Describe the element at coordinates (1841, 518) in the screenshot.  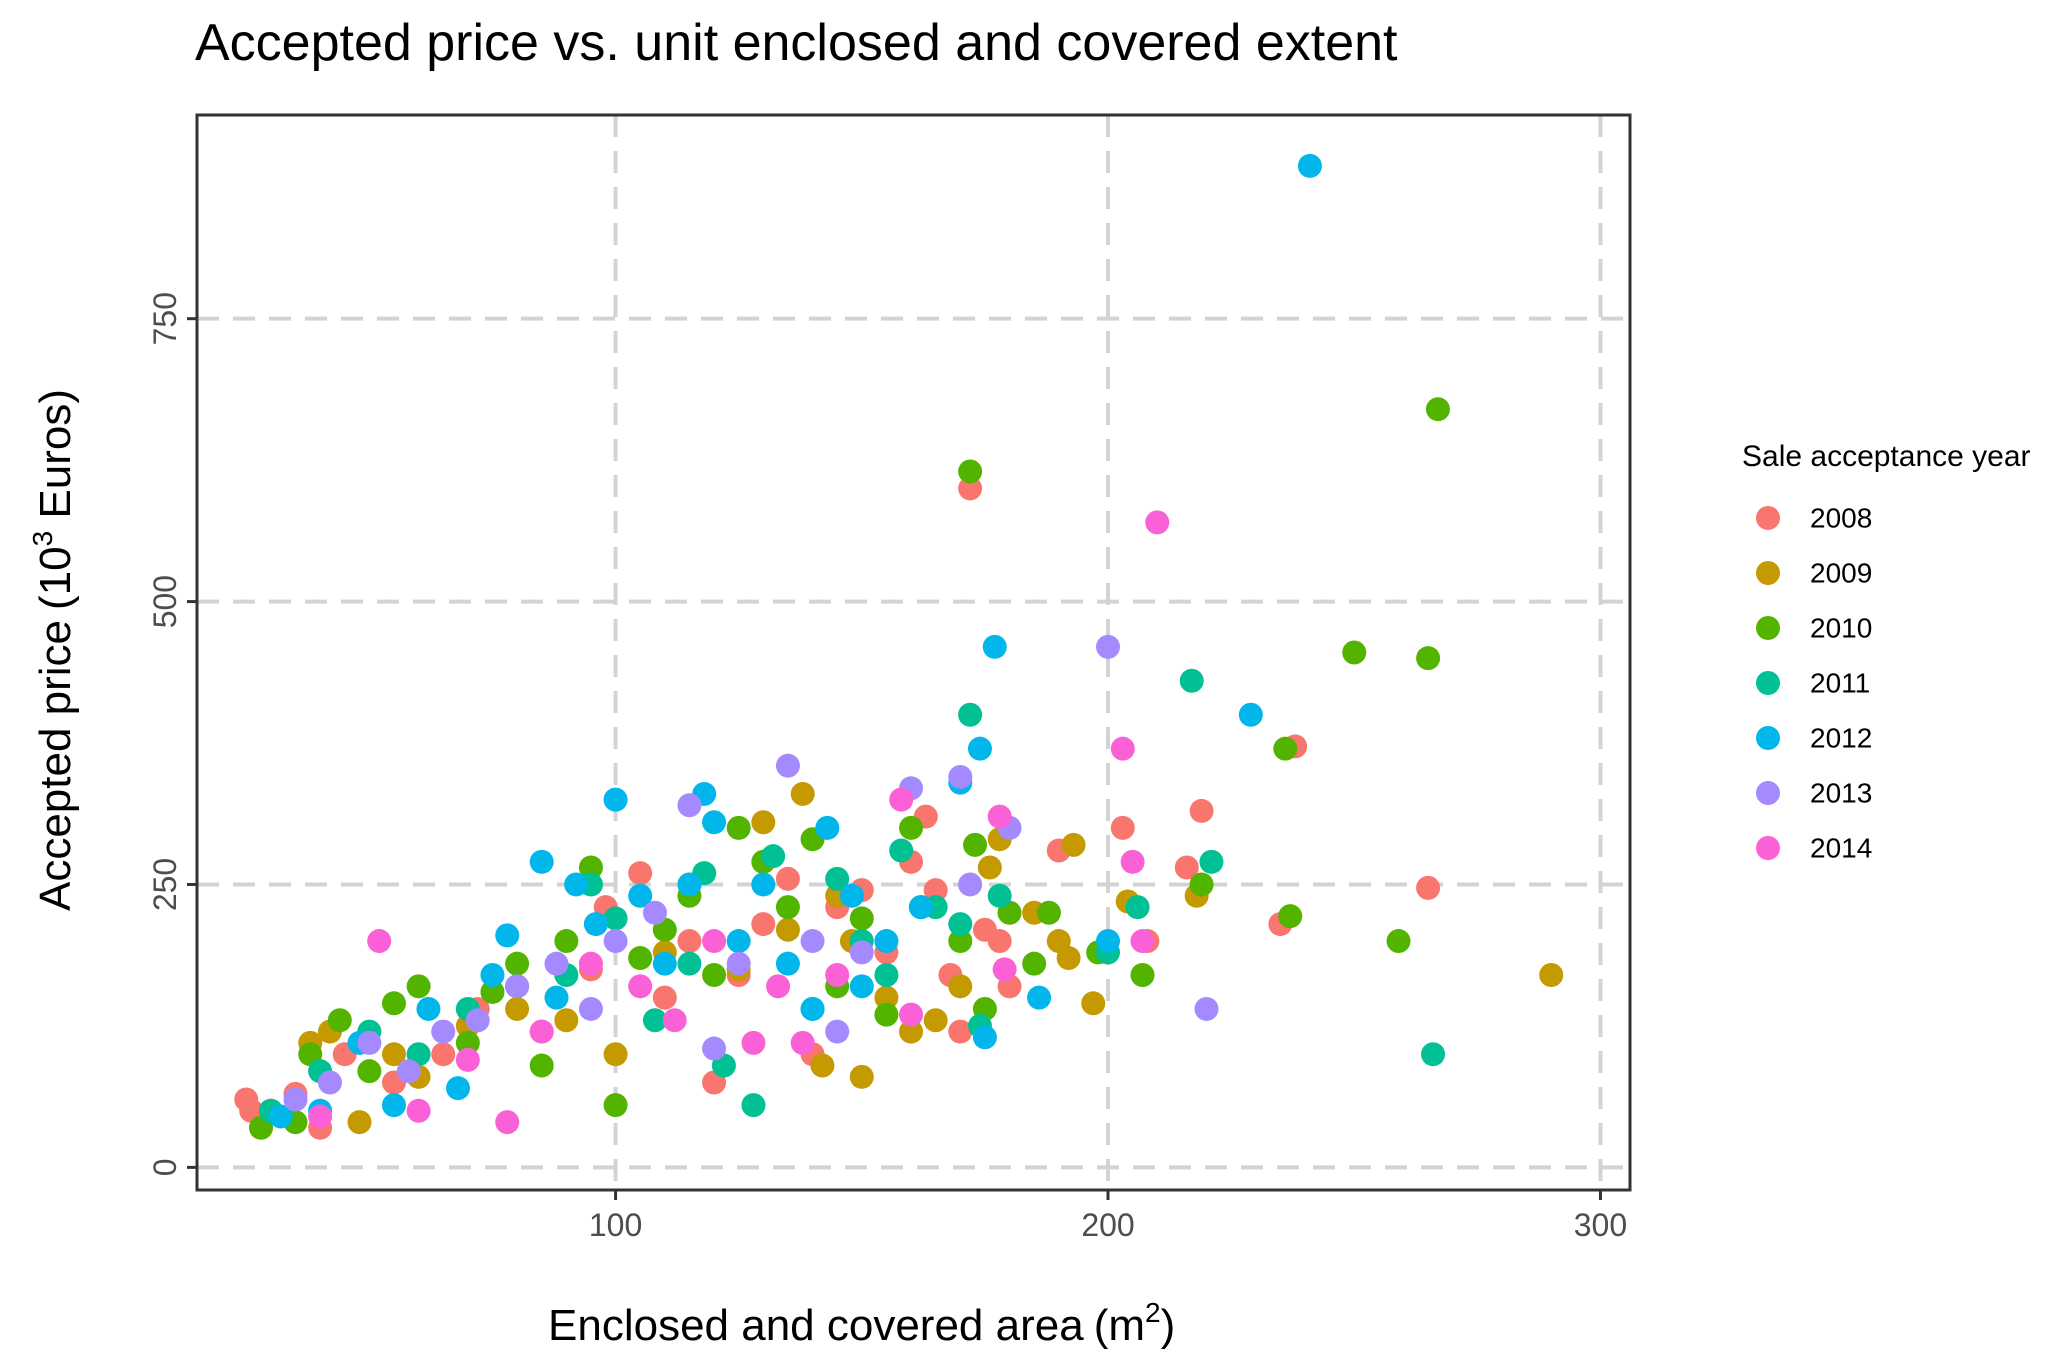
I see `legend-label-2008: 2008` at that location.